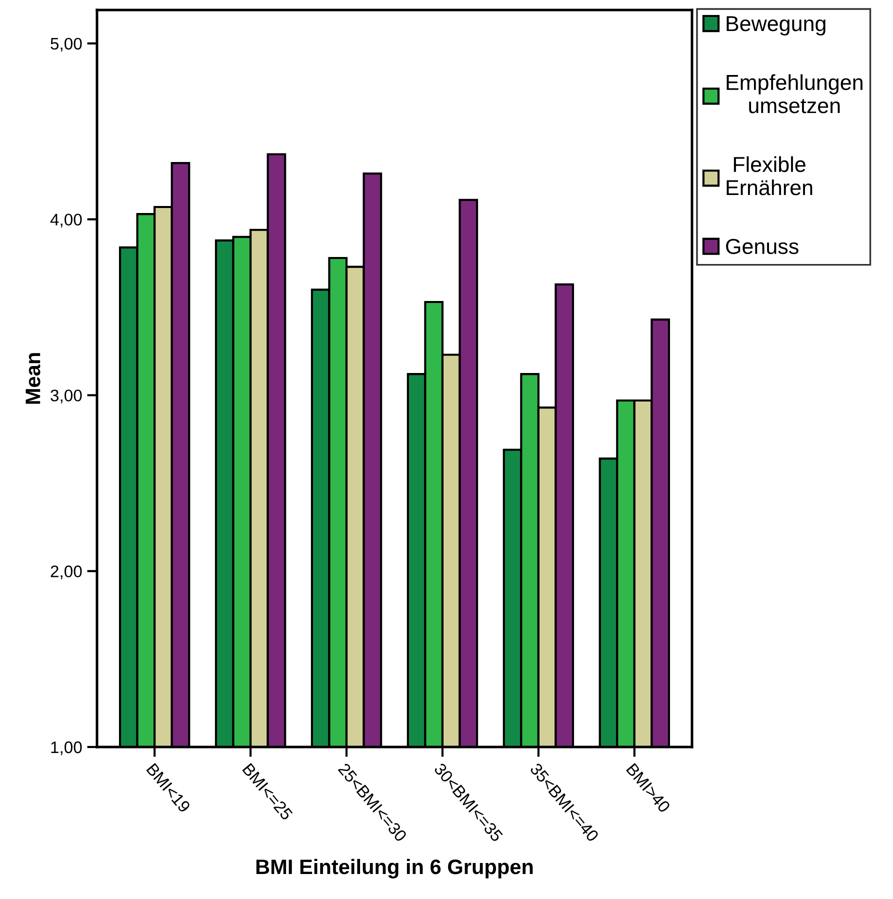 The width and height of the screenshot is (893, 899). I want to click on y-tick-label: 4,00, so click(66, 221).